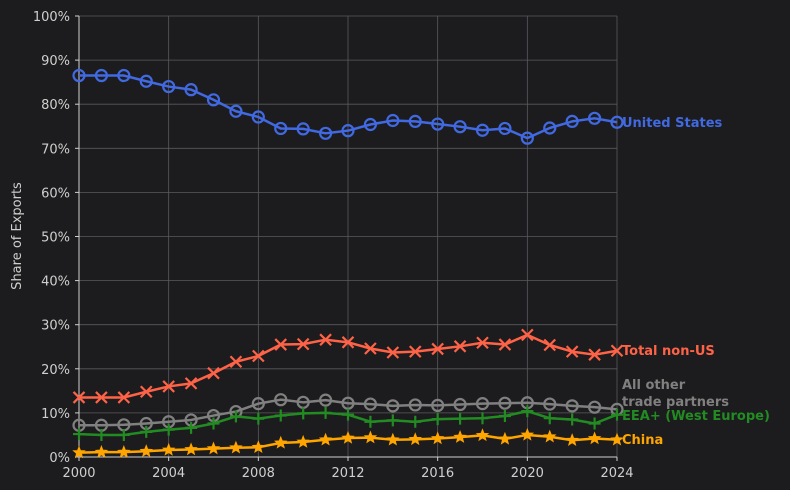 The width and height of the screenshot is (790, 490). Describe the element at coordinates (55, 193) in the screenshot. I see `y-tick-label: 60%` at that location.